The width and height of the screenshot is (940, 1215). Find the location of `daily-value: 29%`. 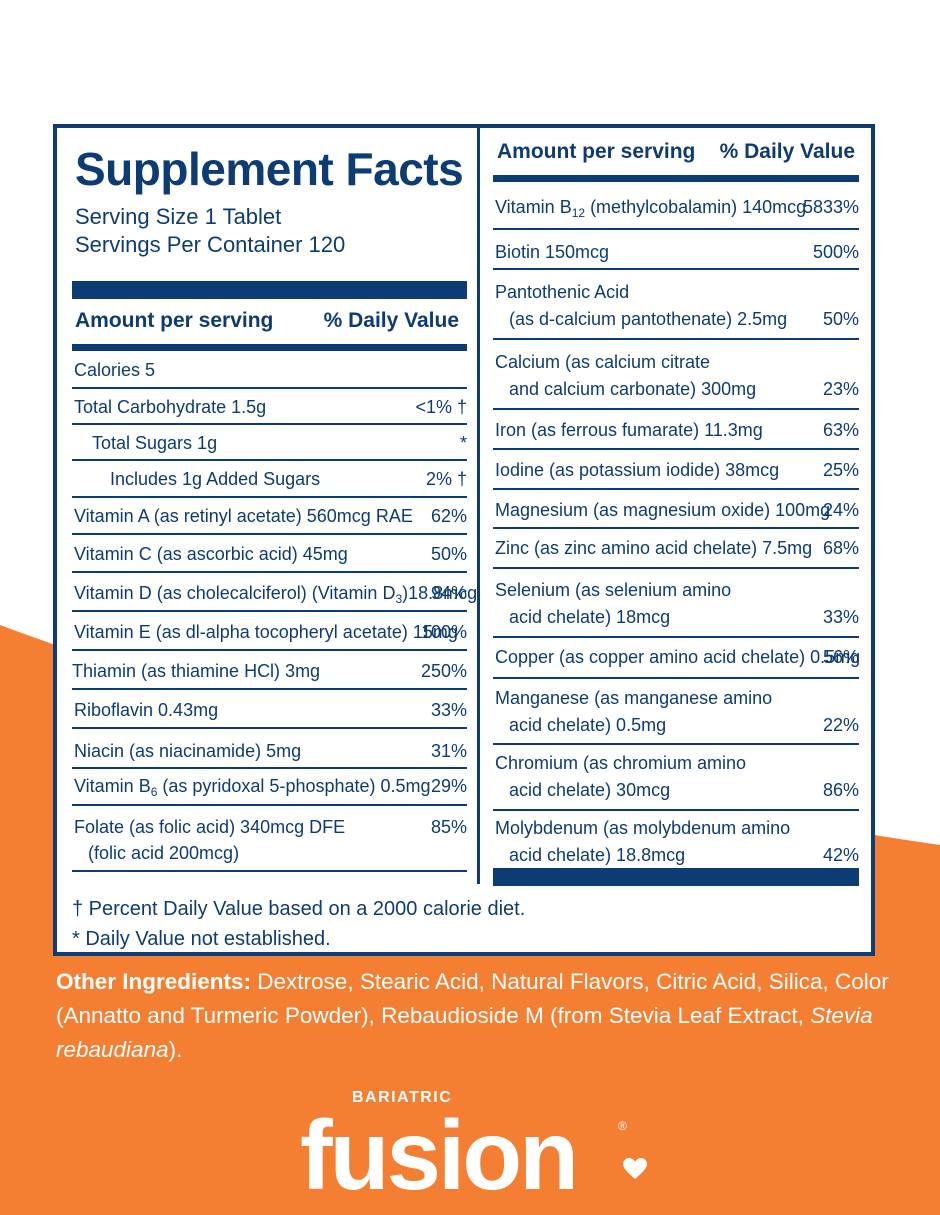

daily-value: 29% is located at coordinates (448, 786).